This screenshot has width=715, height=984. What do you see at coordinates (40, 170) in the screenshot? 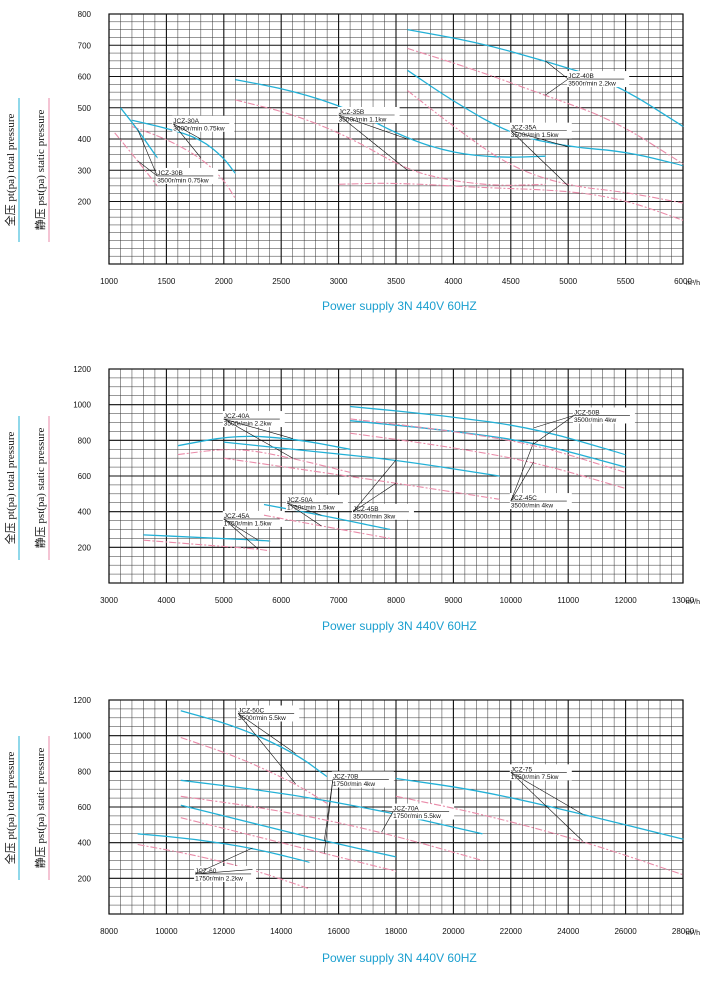
I see `y-label-static: 静压 pst(pa) static pressure` at bounding box center [40, 170].